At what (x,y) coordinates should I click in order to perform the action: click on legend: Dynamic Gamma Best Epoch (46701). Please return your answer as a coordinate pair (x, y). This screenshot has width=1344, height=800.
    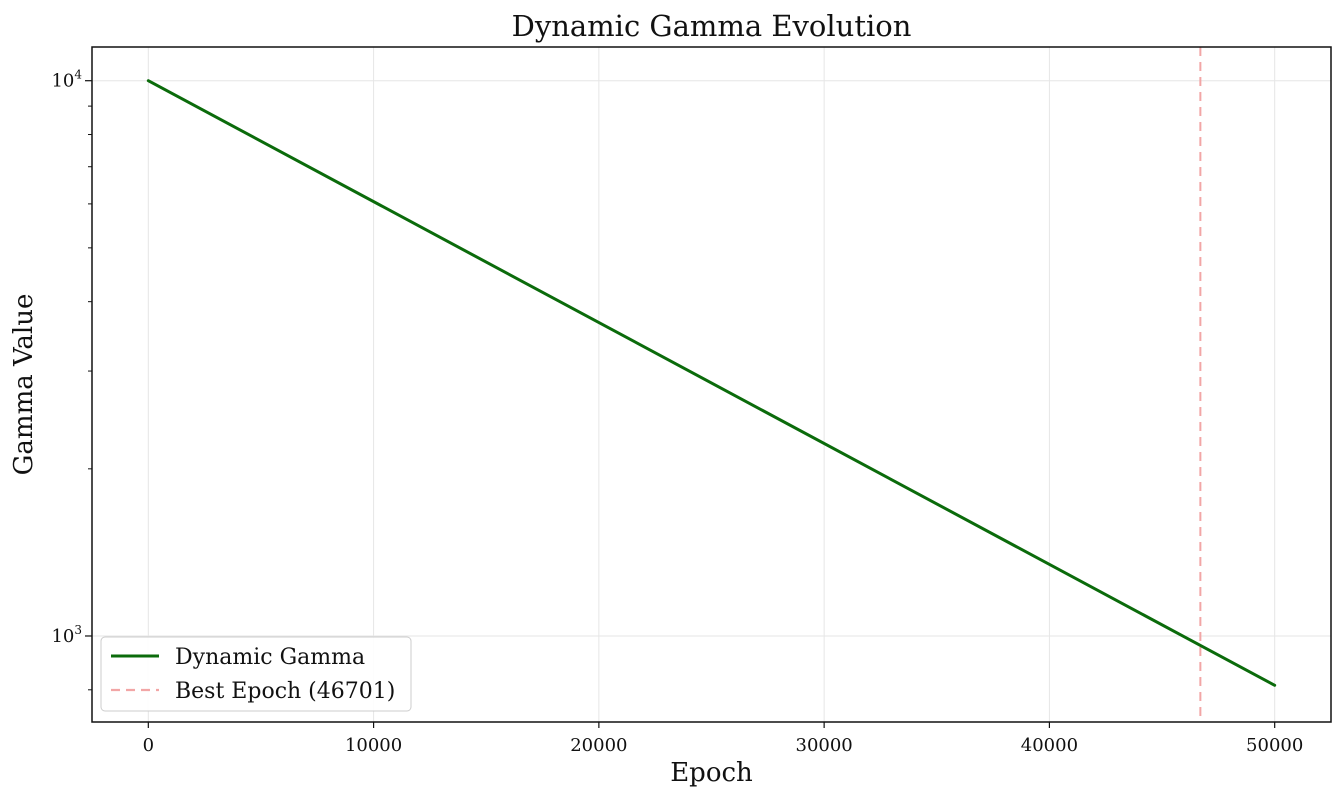
    Looking at the image, I should click on (256, 674).